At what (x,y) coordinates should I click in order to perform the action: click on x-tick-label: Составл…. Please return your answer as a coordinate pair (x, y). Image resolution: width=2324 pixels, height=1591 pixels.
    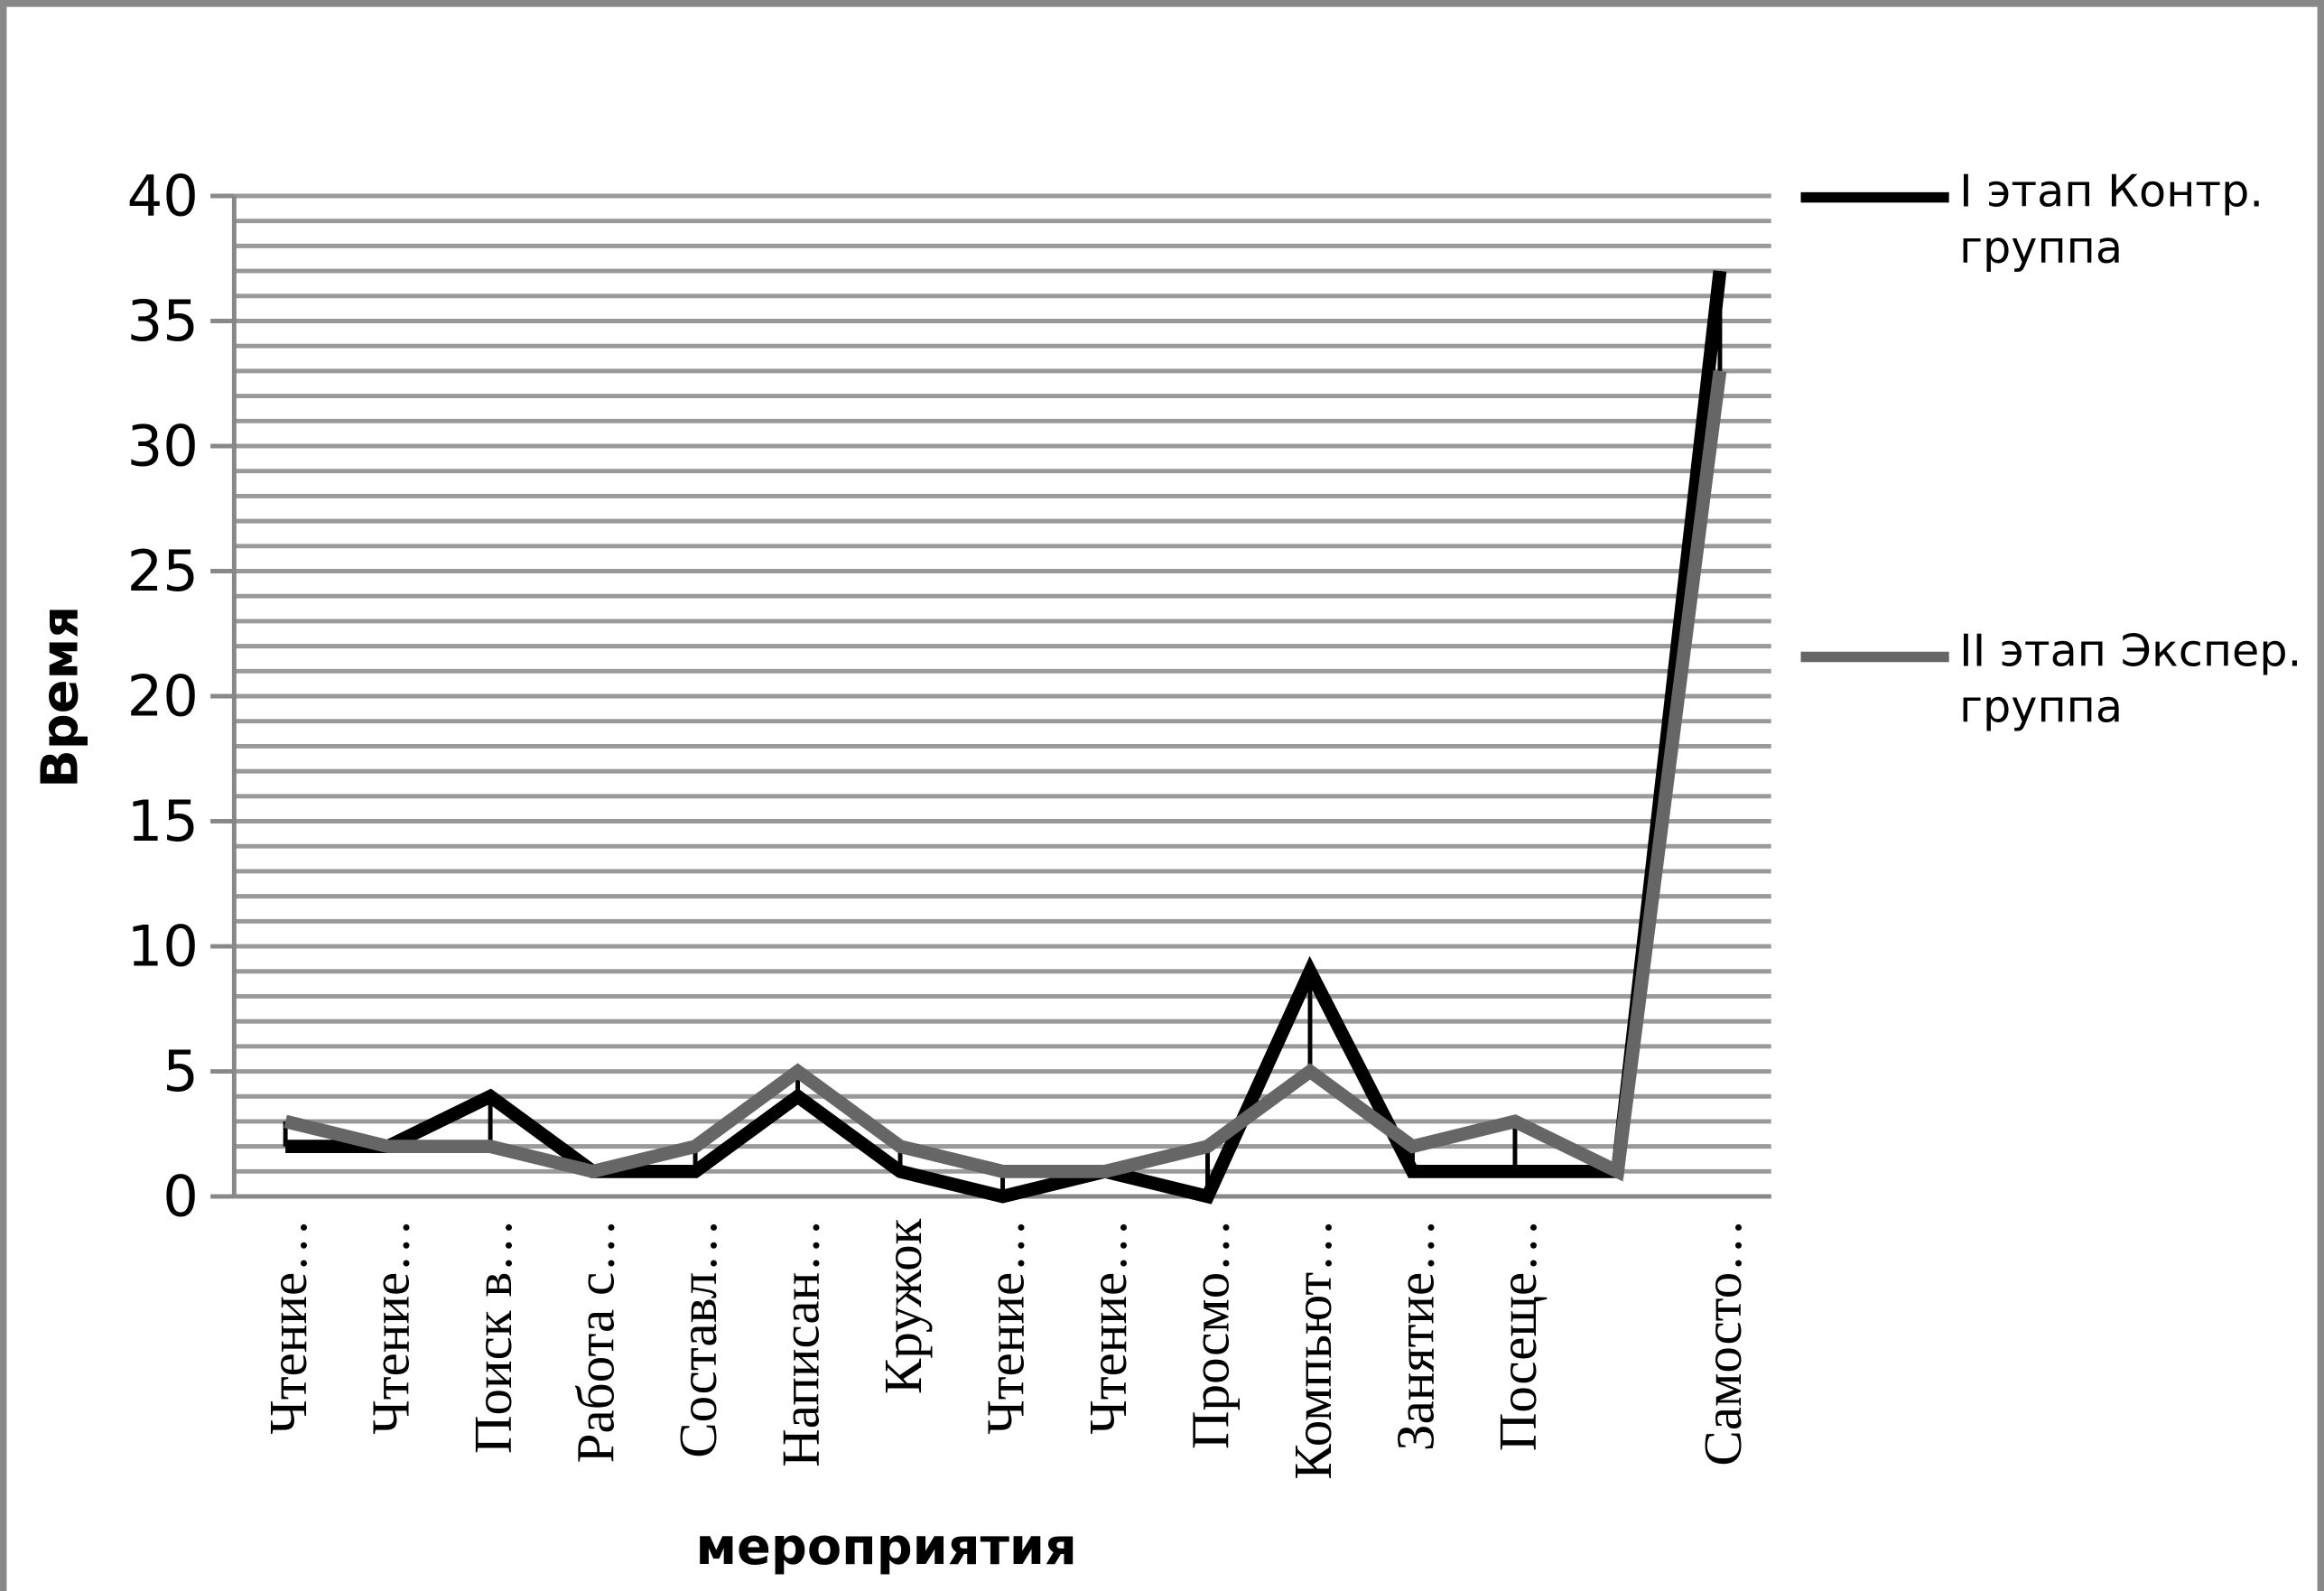
    Looking at the image, I should click on (698, 1338).